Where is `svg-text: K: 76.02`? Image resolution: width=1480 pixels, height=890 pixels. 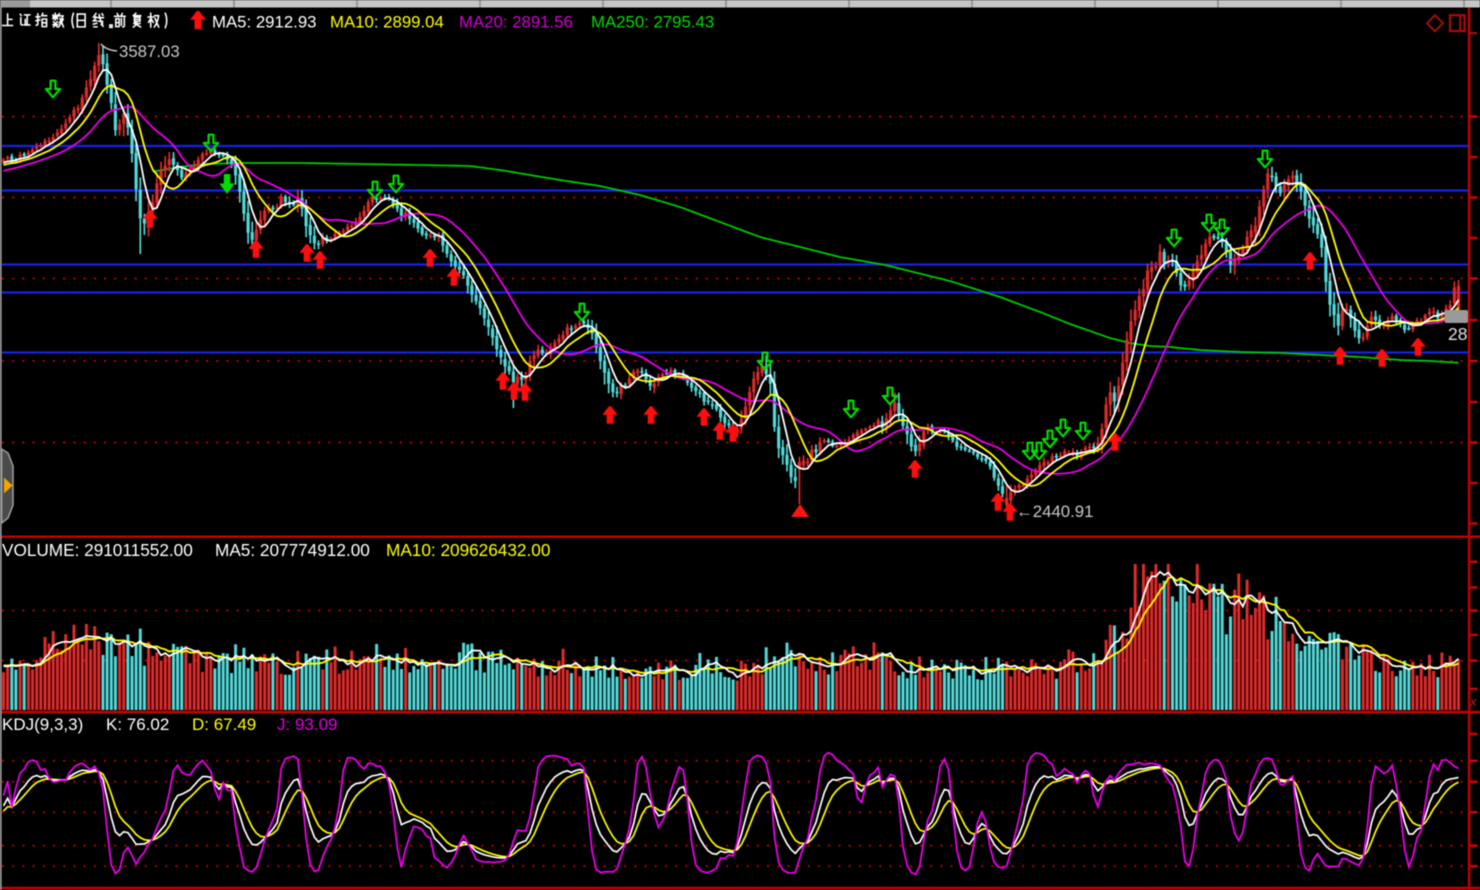
svg-text: K: 76.02 is located at coordinates (137, 724).